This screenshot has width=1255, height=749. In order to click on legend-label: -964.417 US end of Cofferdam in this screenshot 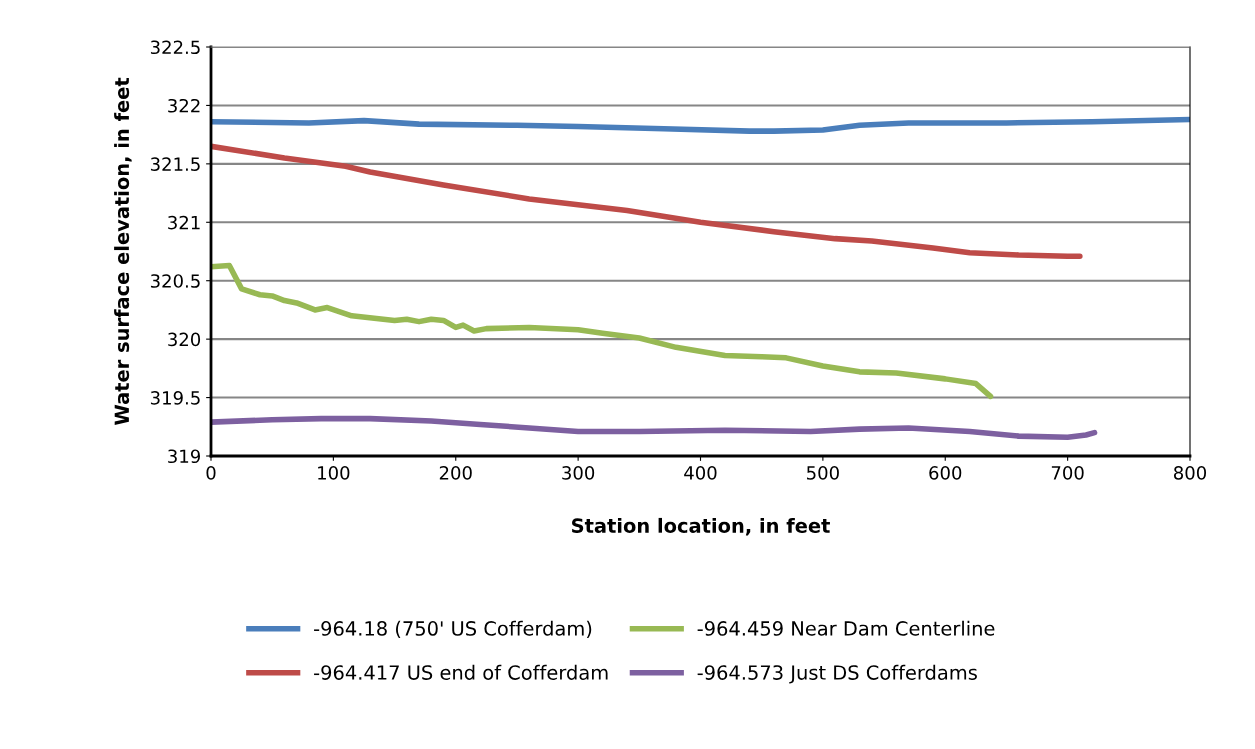, I will do `click(461, 672)`.